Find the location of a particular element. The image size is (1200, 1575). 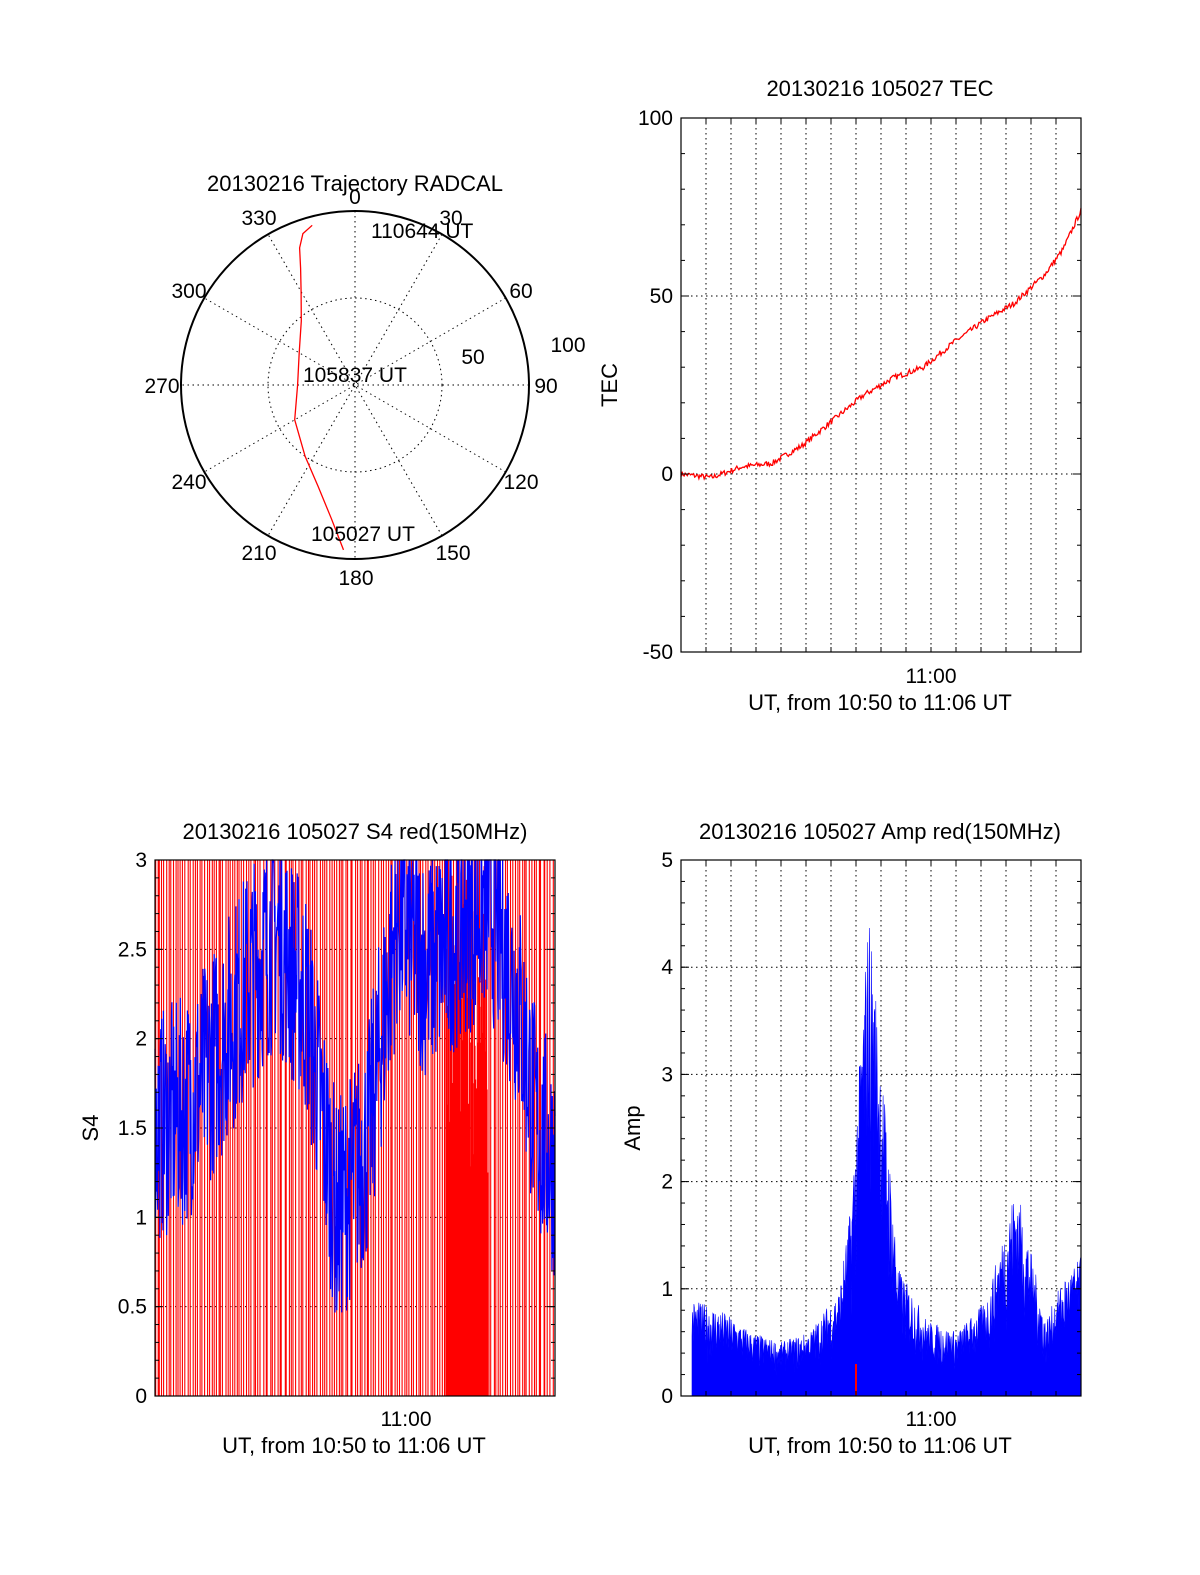

s4-y-tick-label: 2 is located at coordinates (141, 1039).